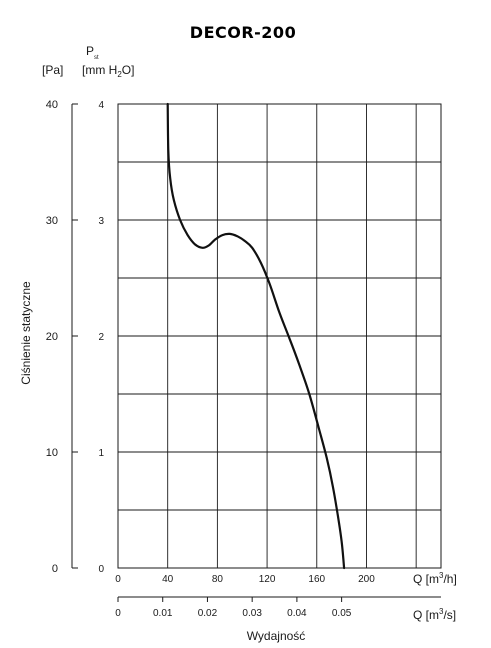  I want to click on x-axis-label: Wydajność, so click(276, 636).